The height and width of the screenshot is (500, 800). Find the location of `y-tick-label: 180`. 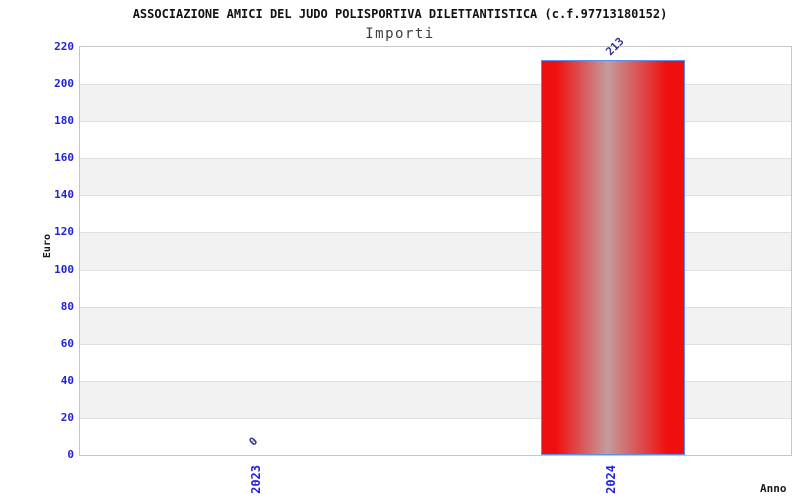

y-tick-label: 180 is located at coordinates (64, 121).